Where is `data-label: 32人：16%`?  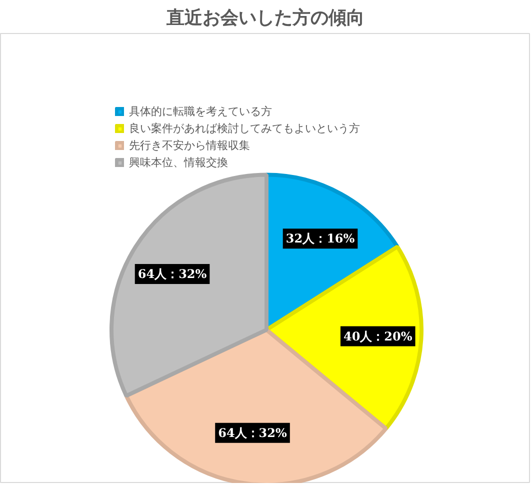 data-label: 32人：16% is located at coordinates (321, 239).